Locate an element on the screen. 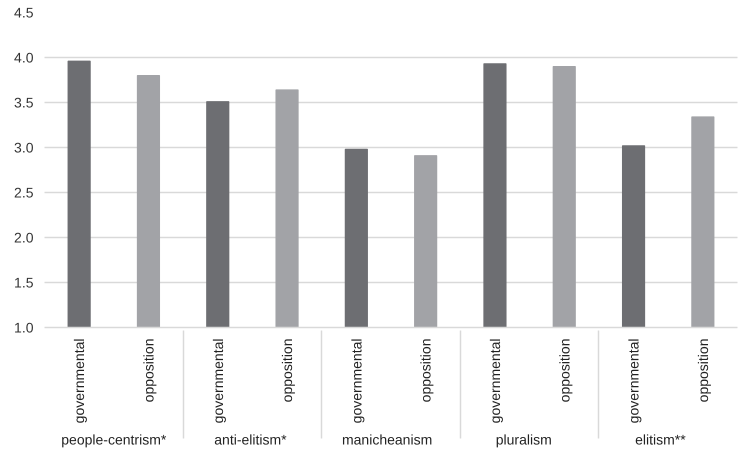 The width and height of the screenshot is (749, 452). text: elitism** is located at coordinates (660, 439).